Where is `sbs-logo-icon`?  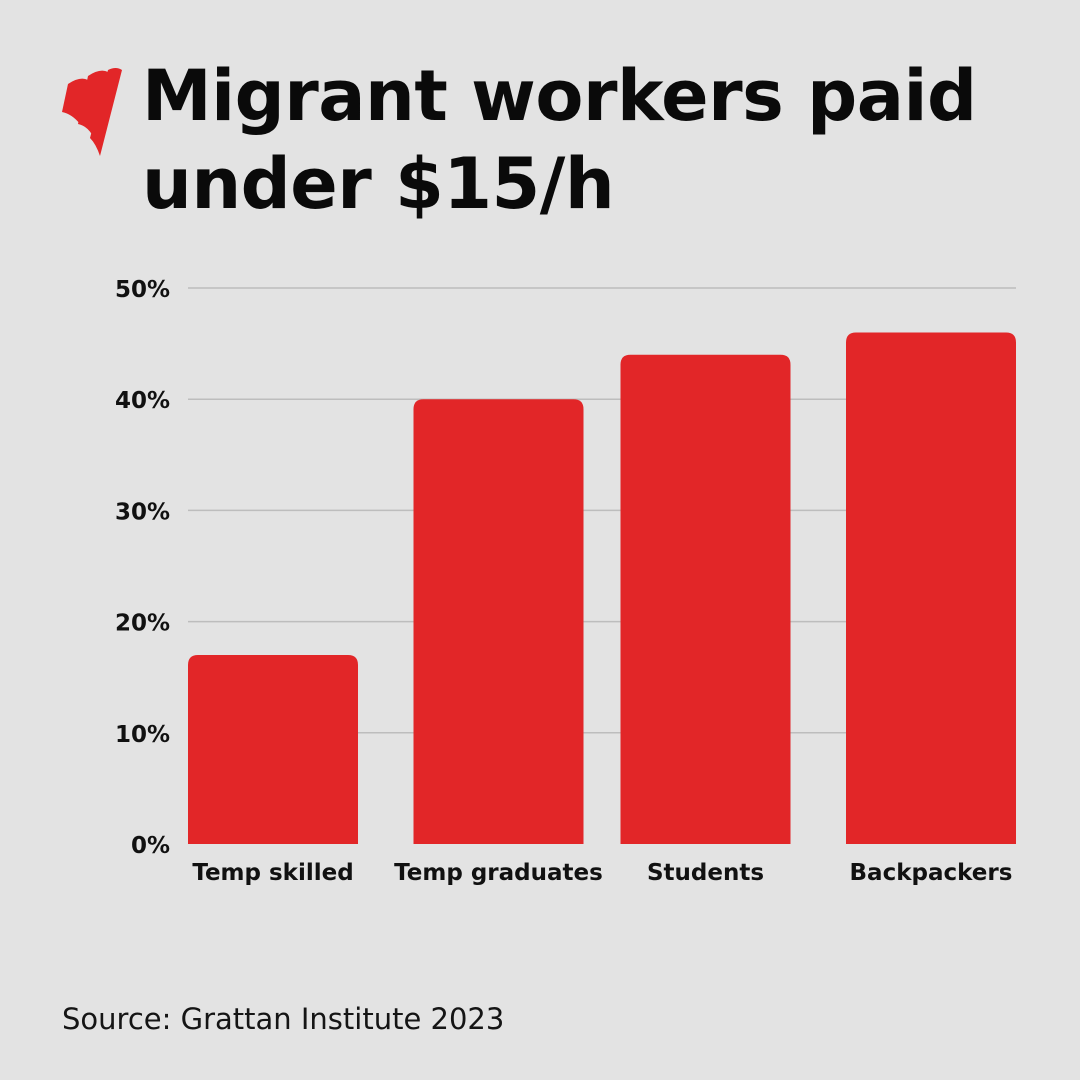
sbs-logo-icon is located at coordinates (92, 112).